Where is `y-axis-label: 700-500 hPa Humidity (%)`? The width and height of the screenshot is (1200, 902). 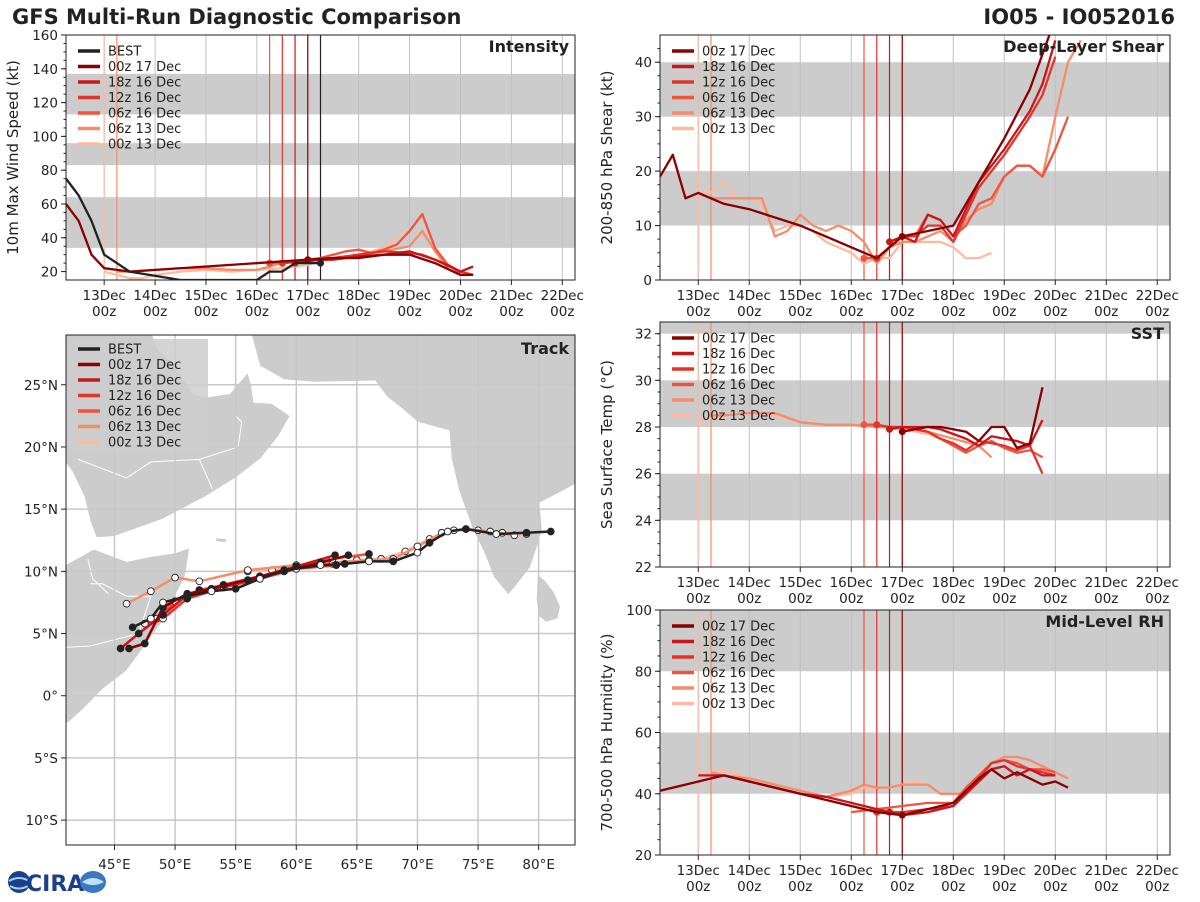 y-axis-label: 700-500 hPa Humidity (%) is located at coordinates (607, 732).